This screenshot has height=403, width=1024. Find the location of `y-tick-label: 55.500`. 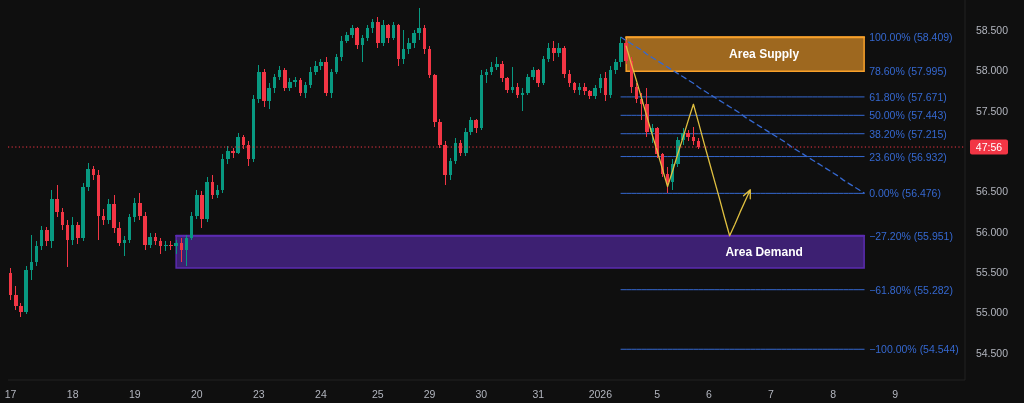

y-tick-label: 55.500 is located at coordinates (992, 272).